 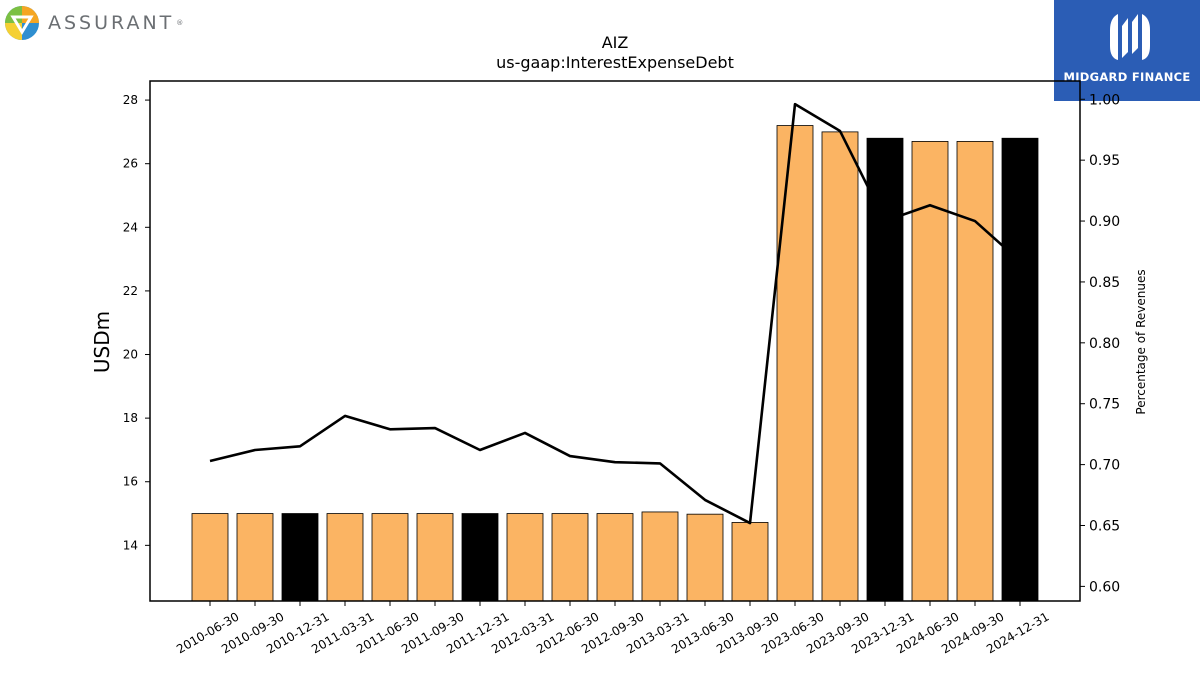 I want to click on registered-mark: ®, so click(x=180, y=23).